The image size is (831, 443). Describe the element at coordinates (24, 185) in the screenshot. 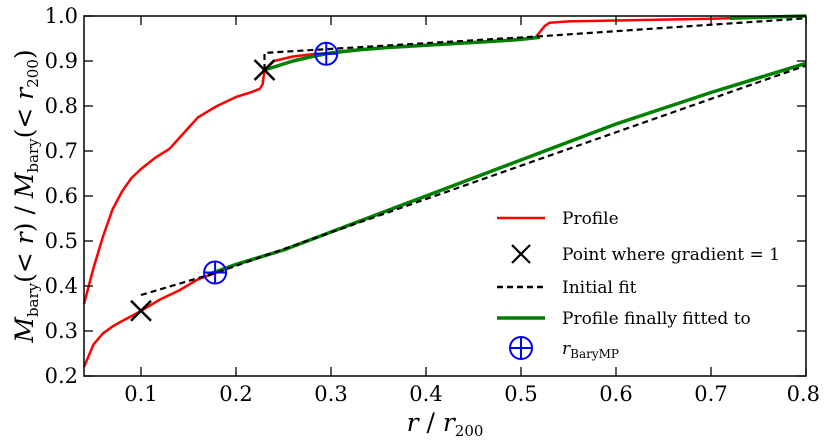

I see `y-label-m2: M` at that location.